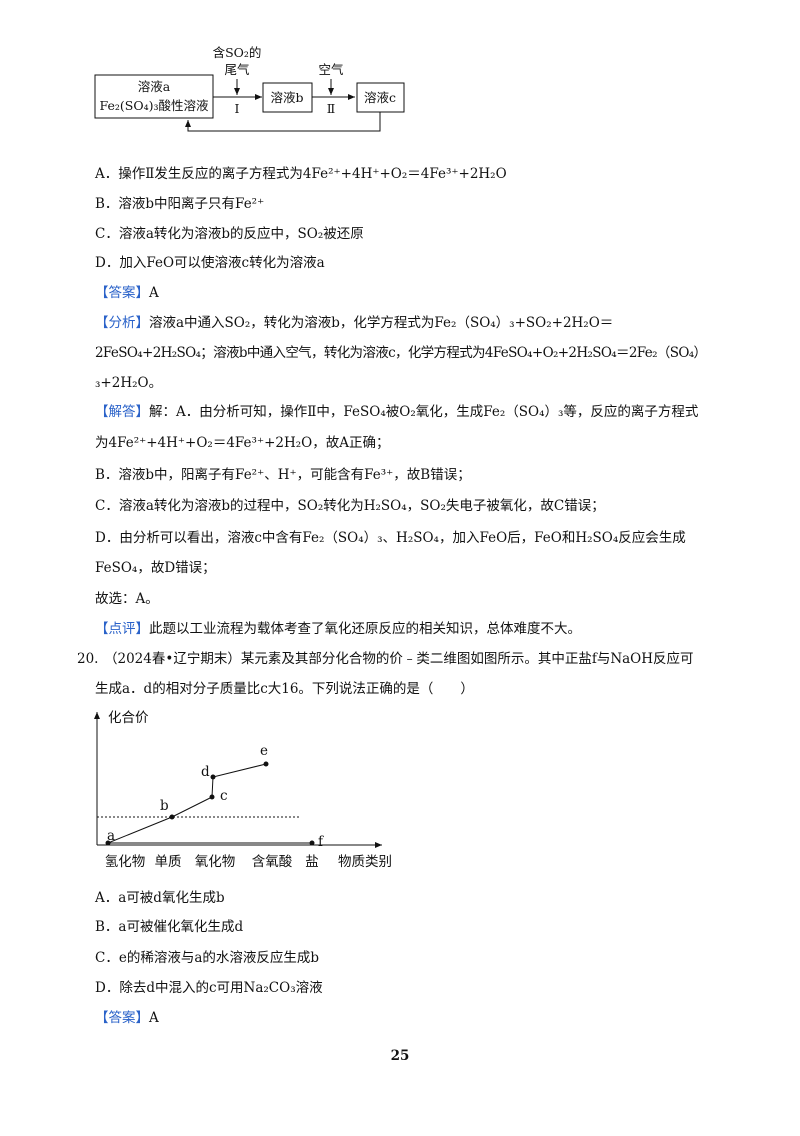  What do you see at coordinates (400, 1056) in the screenshot?
I see `page-number: 25` at bounding box center [400, 1056].